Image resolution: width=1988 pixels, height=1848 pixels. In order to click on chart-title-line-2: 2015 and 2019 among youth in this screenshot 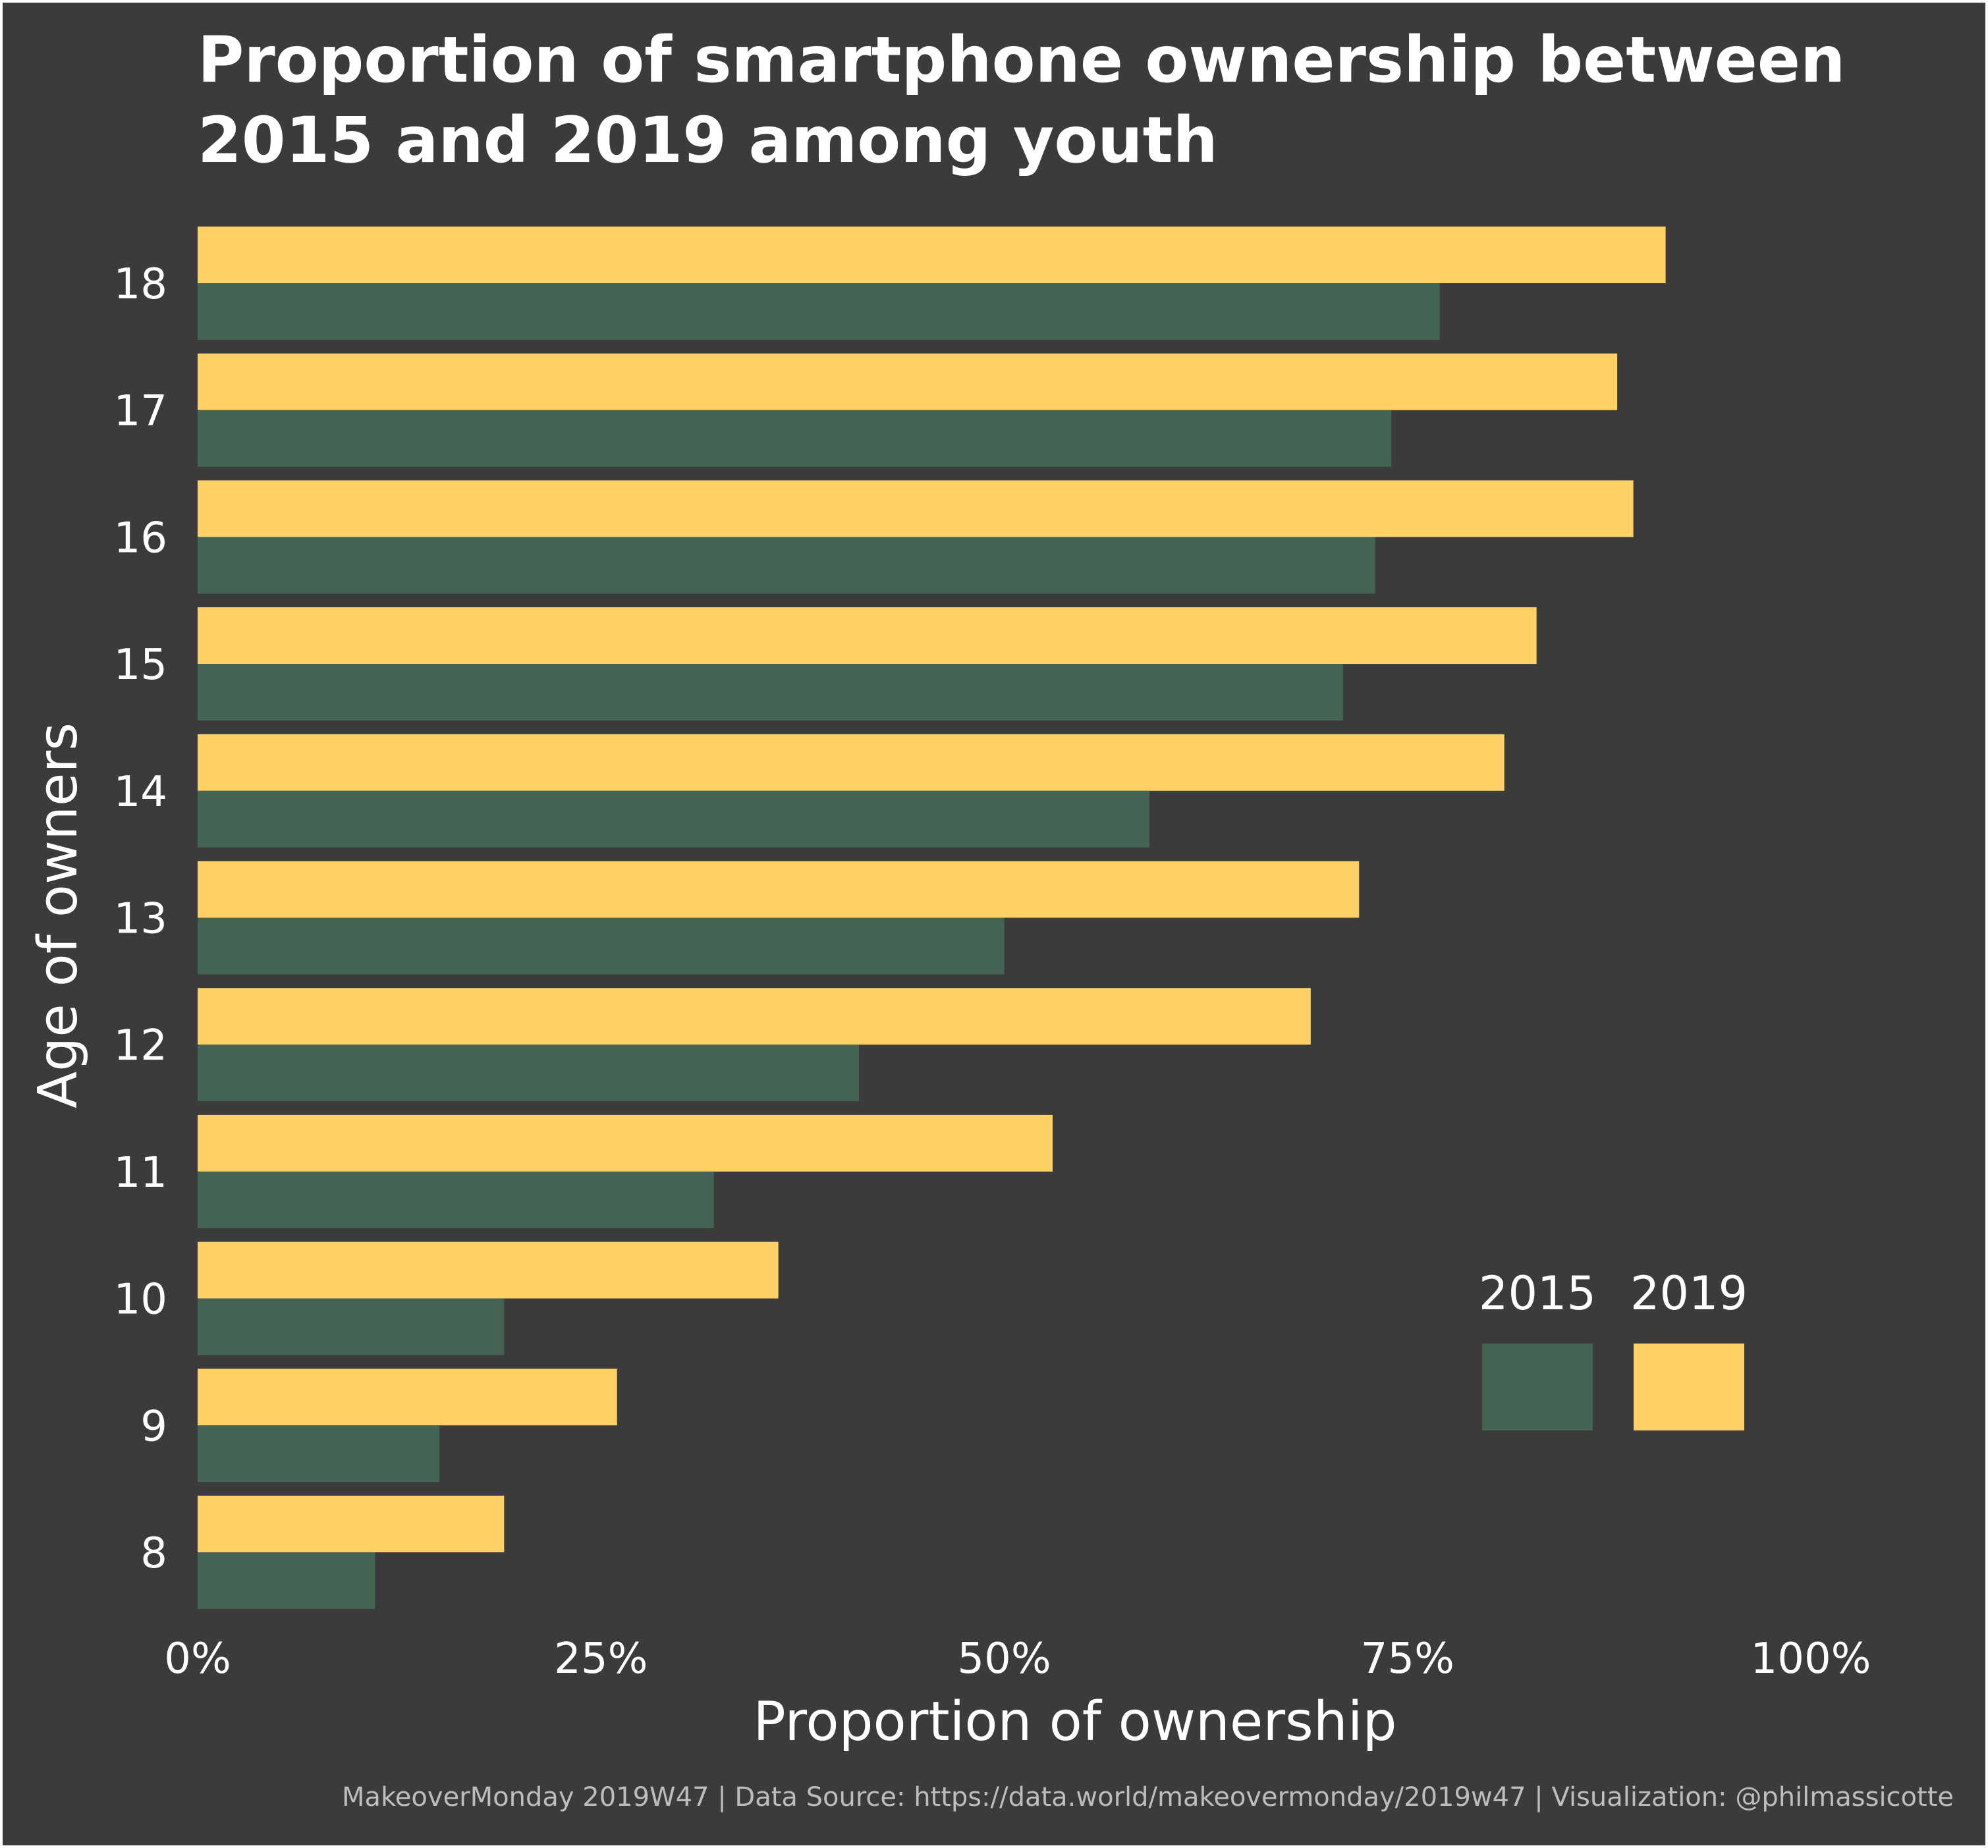, I will do `click(708, 140)`.